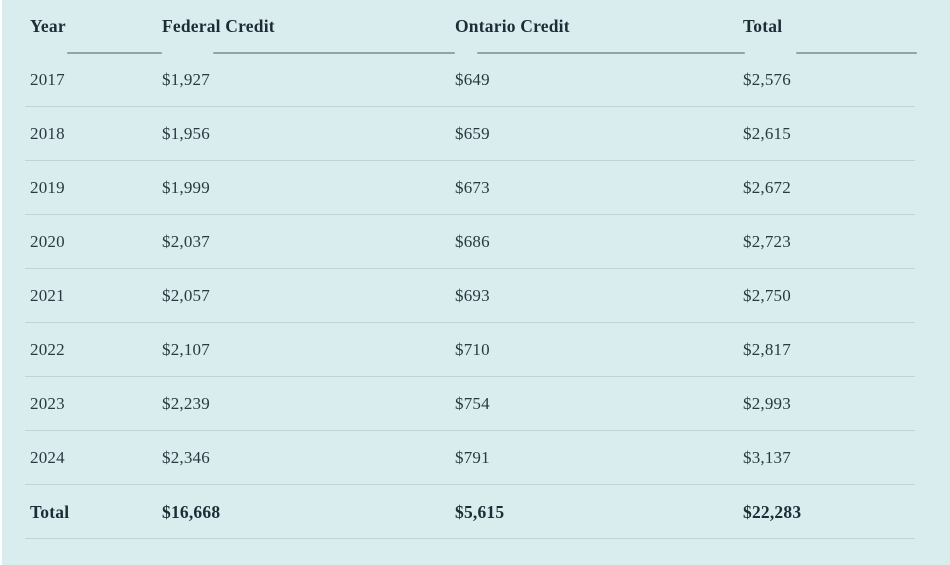 The height and width of the screenshot is (565, 950). I want to click on cell-year: 2019, so click(47, 187).